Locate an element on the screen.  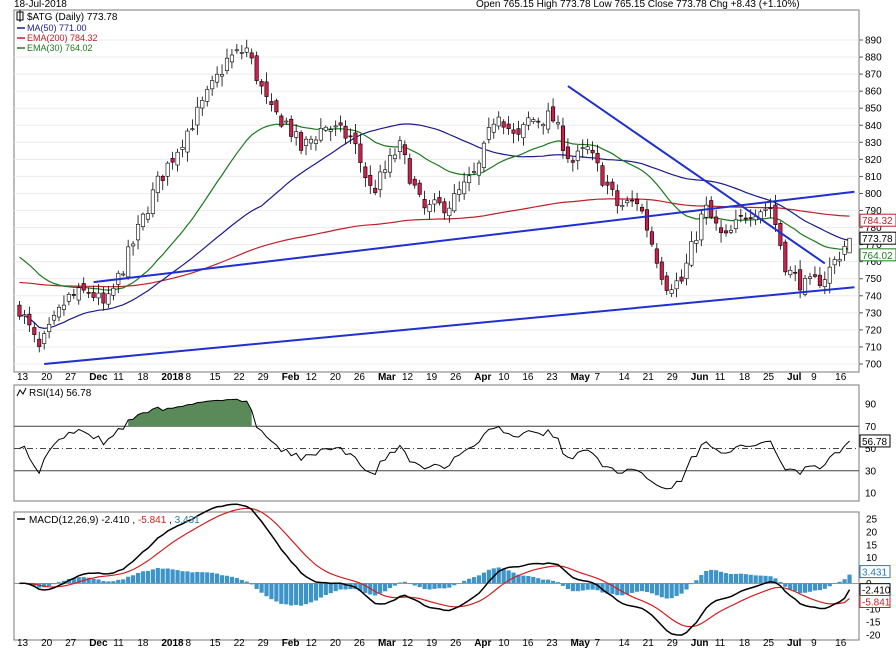
price-tick-label: 750 is located at coordinates (873, 279).